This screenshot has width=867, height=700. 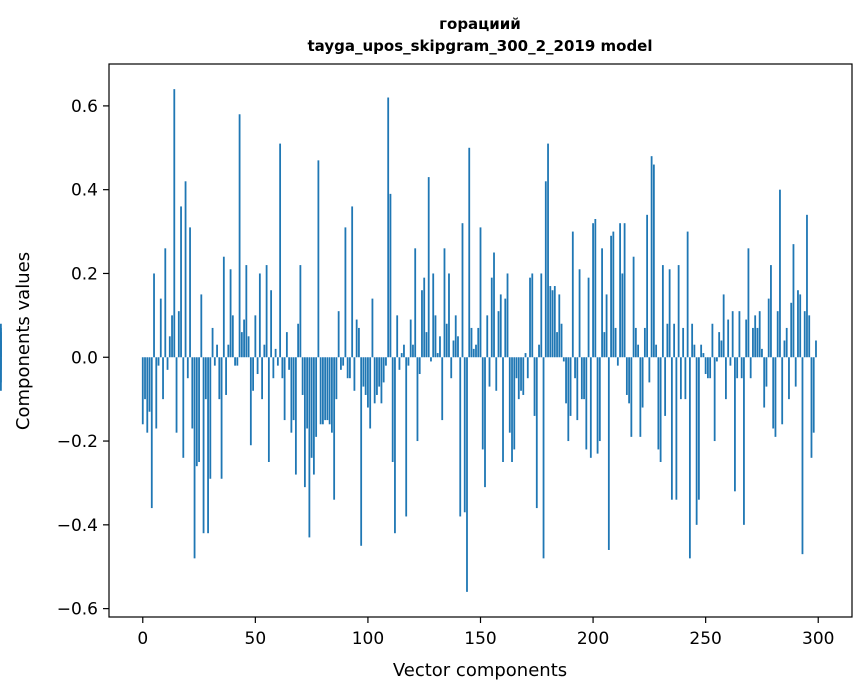 I want to click on x-axis-label: Vector components, so click(x=480, y=670).